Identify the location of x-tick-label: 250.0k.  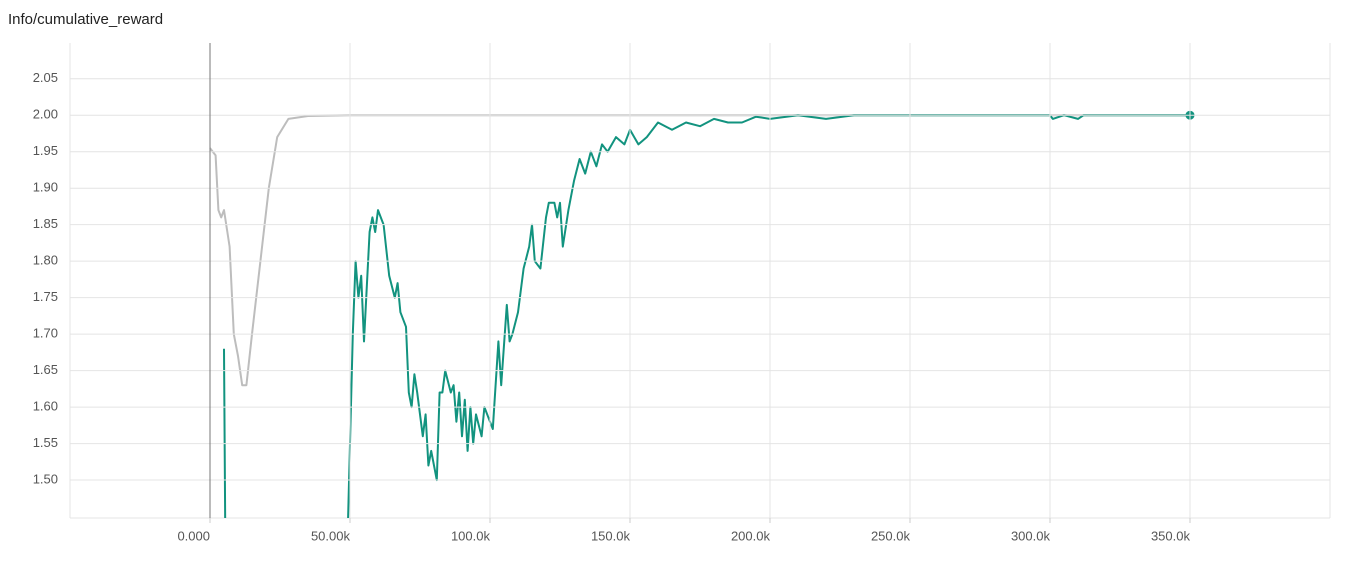
(891, 535).